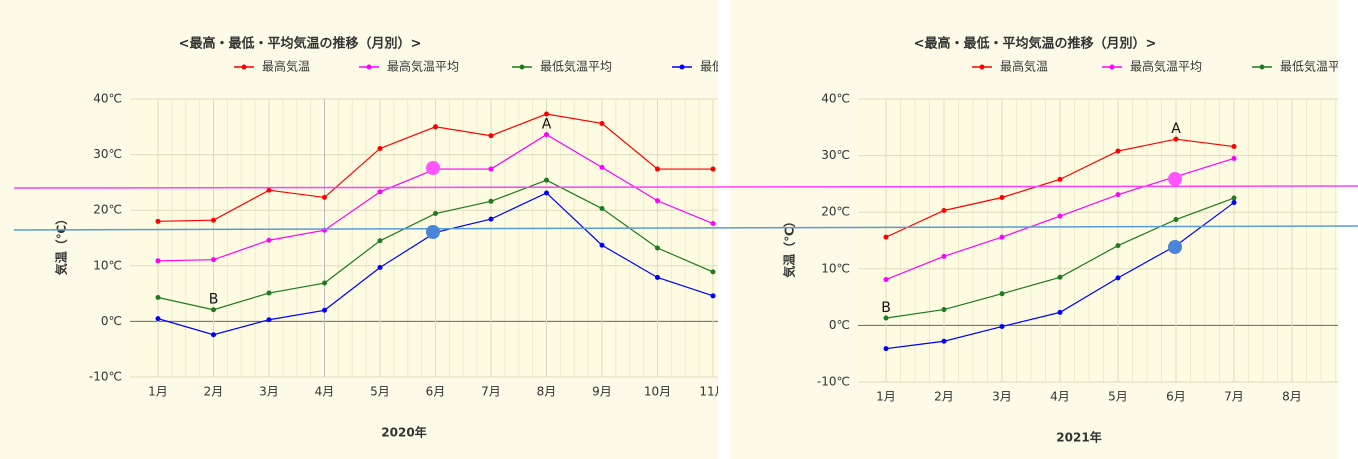 The width and height of the screenshot is (1358, 459). What do you see at coordinates (657, 392) in the screenshot?
I see `x-tick-label: 10月` at bounding box center [657, 392].